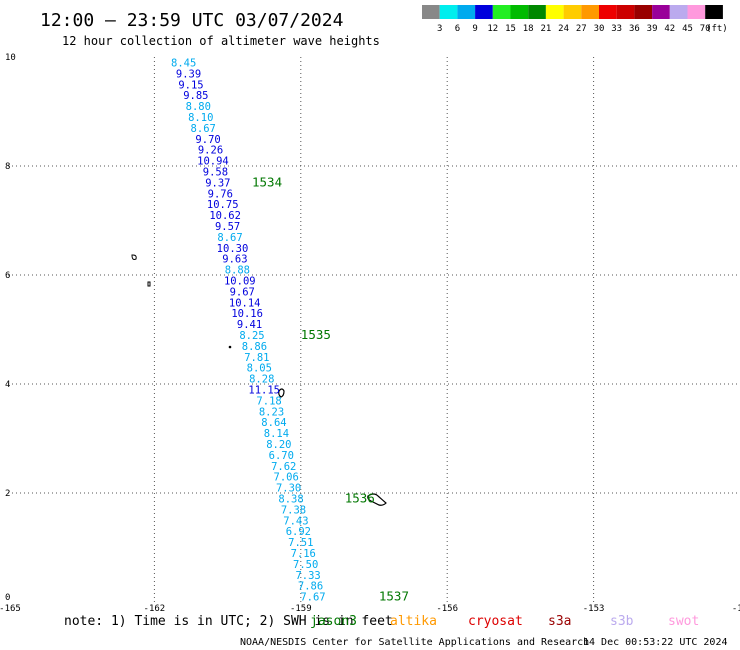 This screenshot has width=740, height=650. What do you see at coordinates (439, 29) in the screenshot?
I see `legend-label: 3` at bounding box center [439, 29].